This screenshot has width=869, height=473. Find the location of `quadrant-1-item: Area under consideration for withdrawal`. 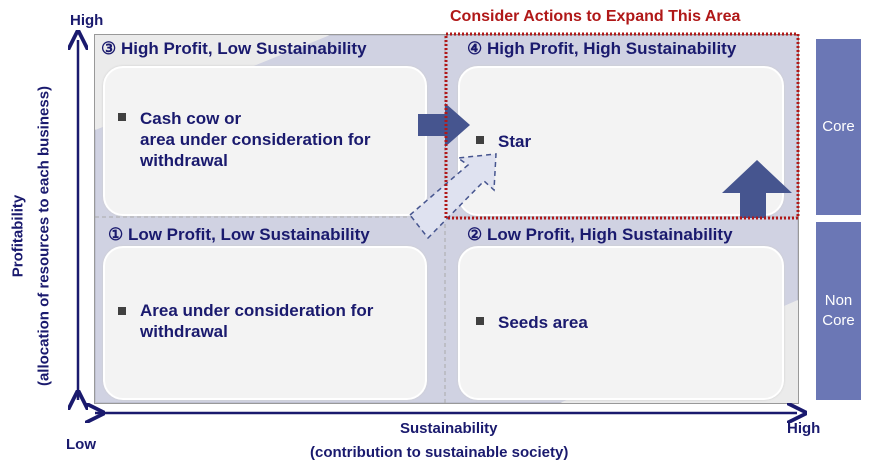

quadrant-1-item: Area under consideration for withdrawal is located at coordinates (268, 321).